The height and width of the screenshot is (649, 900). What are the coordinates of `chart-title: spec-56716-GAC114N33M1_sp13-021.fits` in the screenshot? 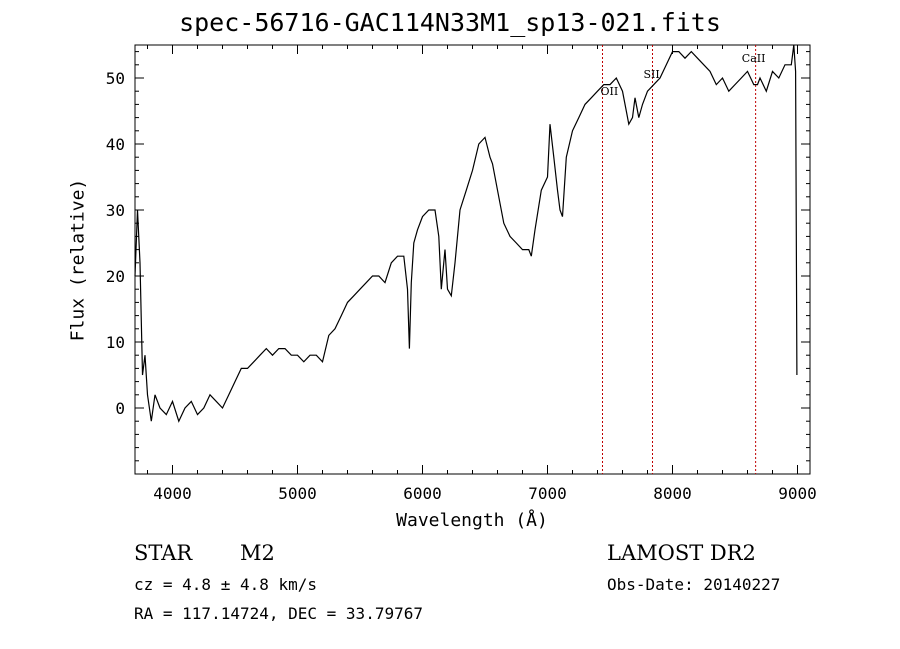 It's located at (450, 22).